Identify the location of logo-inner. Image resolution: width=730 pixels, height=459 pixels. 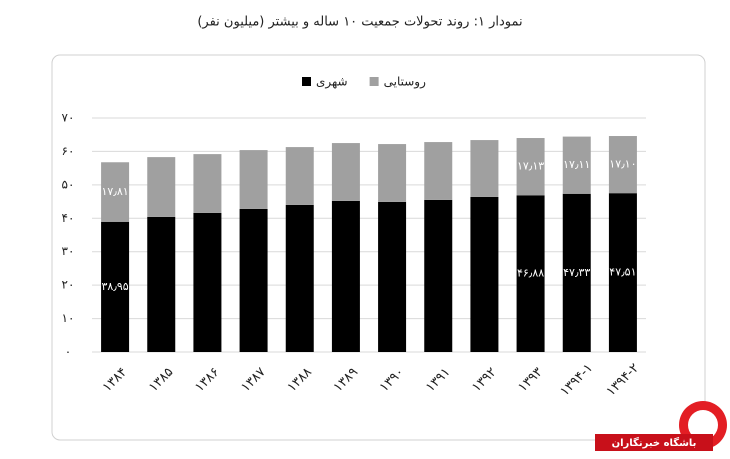
(703, 425).